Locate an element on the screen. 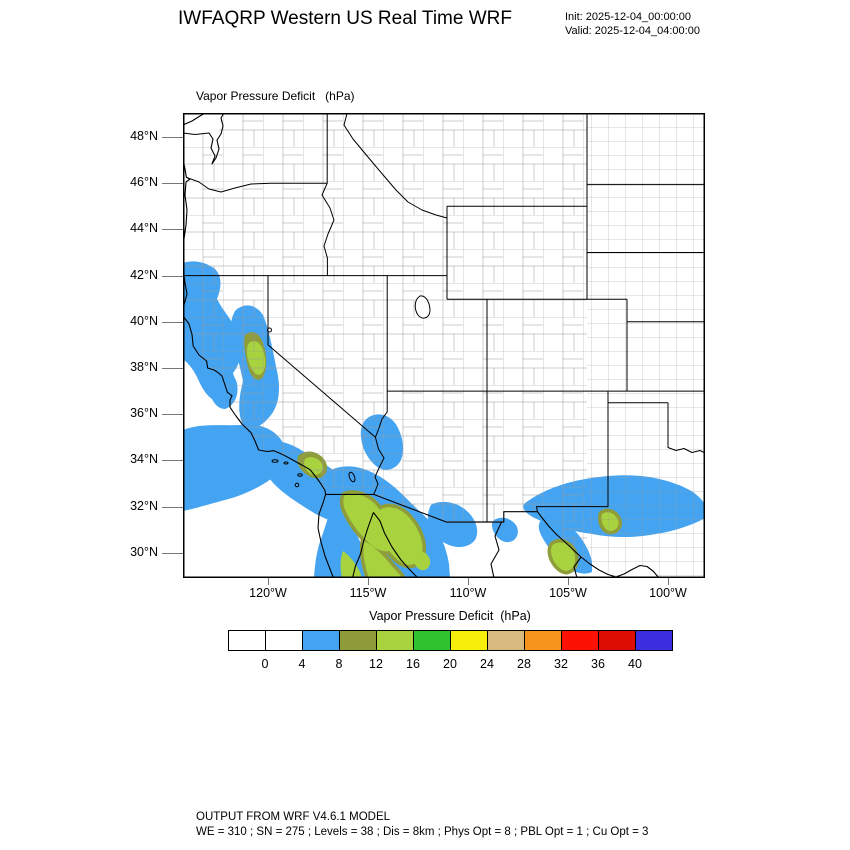 This screenshot has height=850, width=850. colorbar-tick-label: 4 is located at coordinates (302, 664).